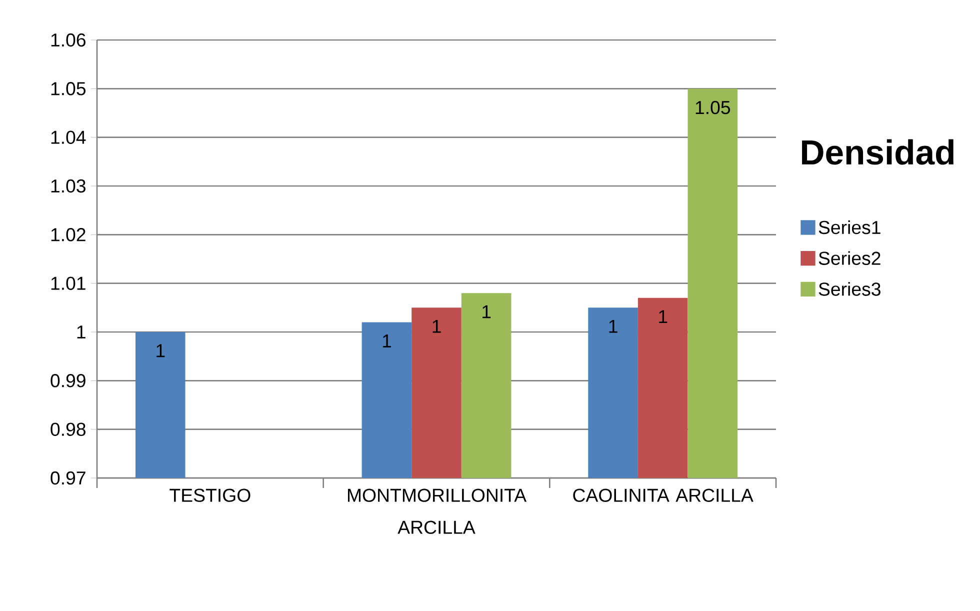 This screenshot has height=611, width=980. Describe the element at coordinates (68, 283) in the screenshot. I see `y-tick-label: 1.01` at that location.